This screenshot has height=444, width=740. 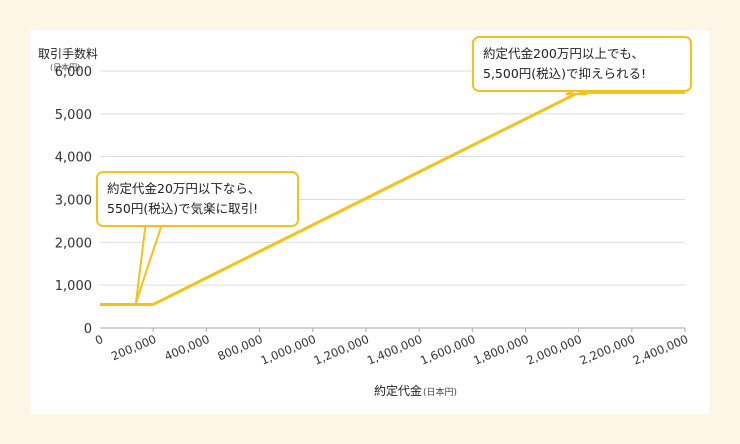 I want to click on y-axis-unit: (日本円), so click(x=65, y=67).